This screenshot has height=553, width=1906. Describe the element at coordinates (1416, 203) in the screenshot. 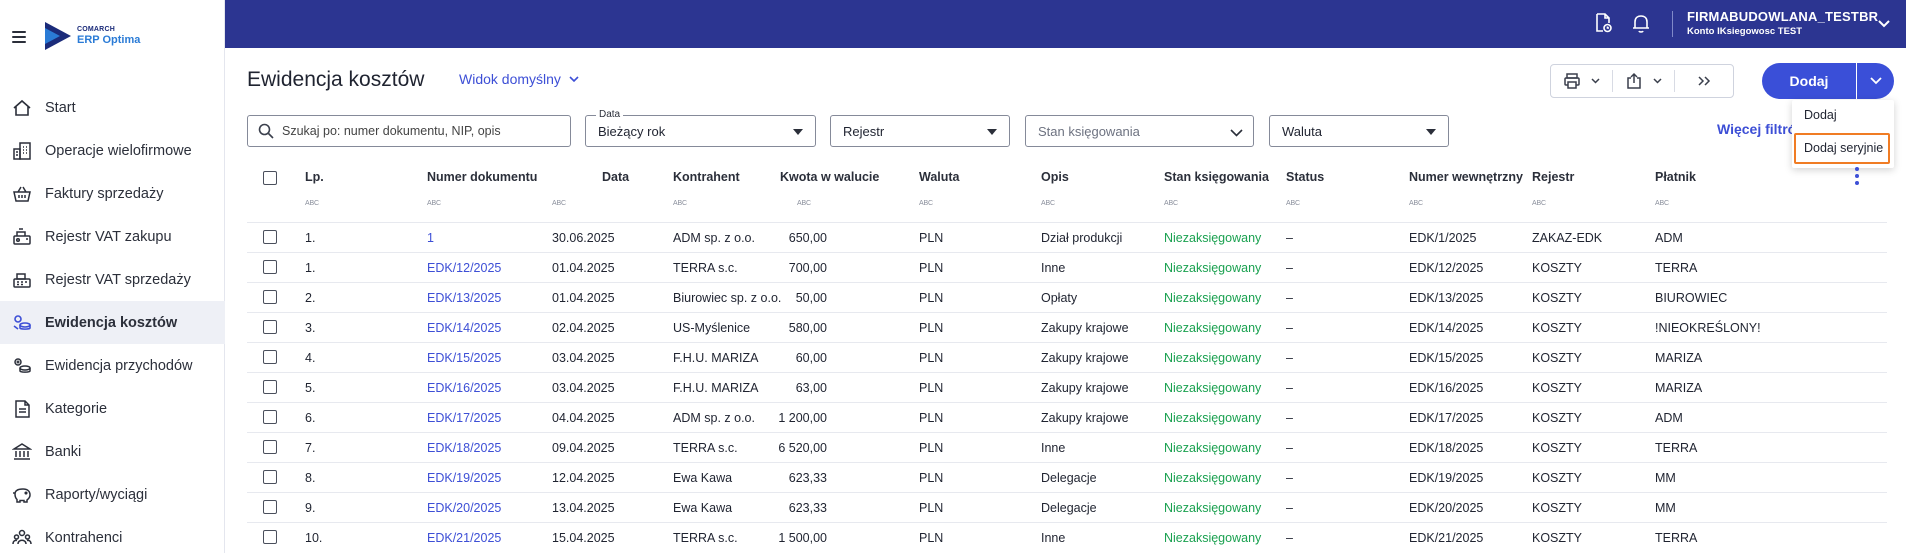

I see `column-filter-internal-number: ABC` at that location.